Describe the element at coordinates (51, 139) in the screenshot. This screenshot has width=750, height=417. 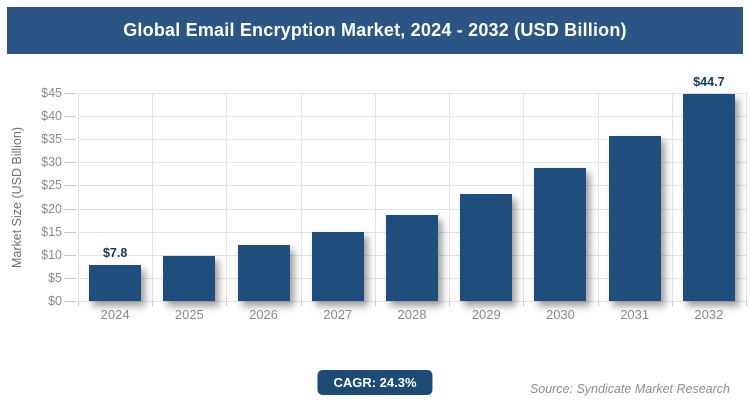
I see `y-tick-label: $35` at that location.